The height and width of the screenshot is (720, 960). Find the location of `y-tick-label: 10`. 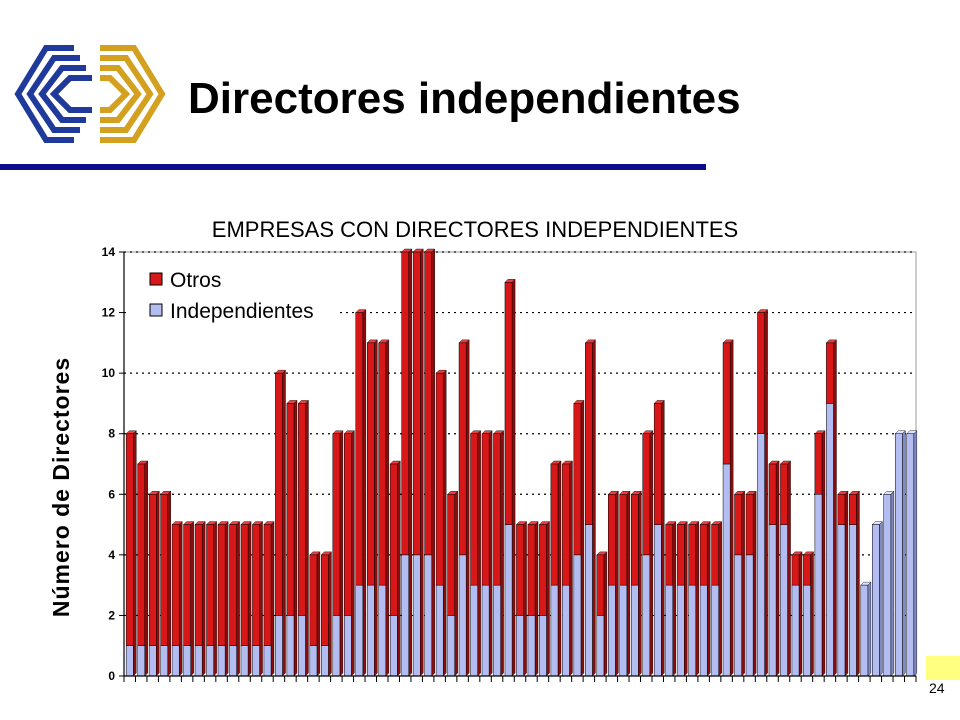

y-tick-label: 10 is located at coordinates (109, 373).